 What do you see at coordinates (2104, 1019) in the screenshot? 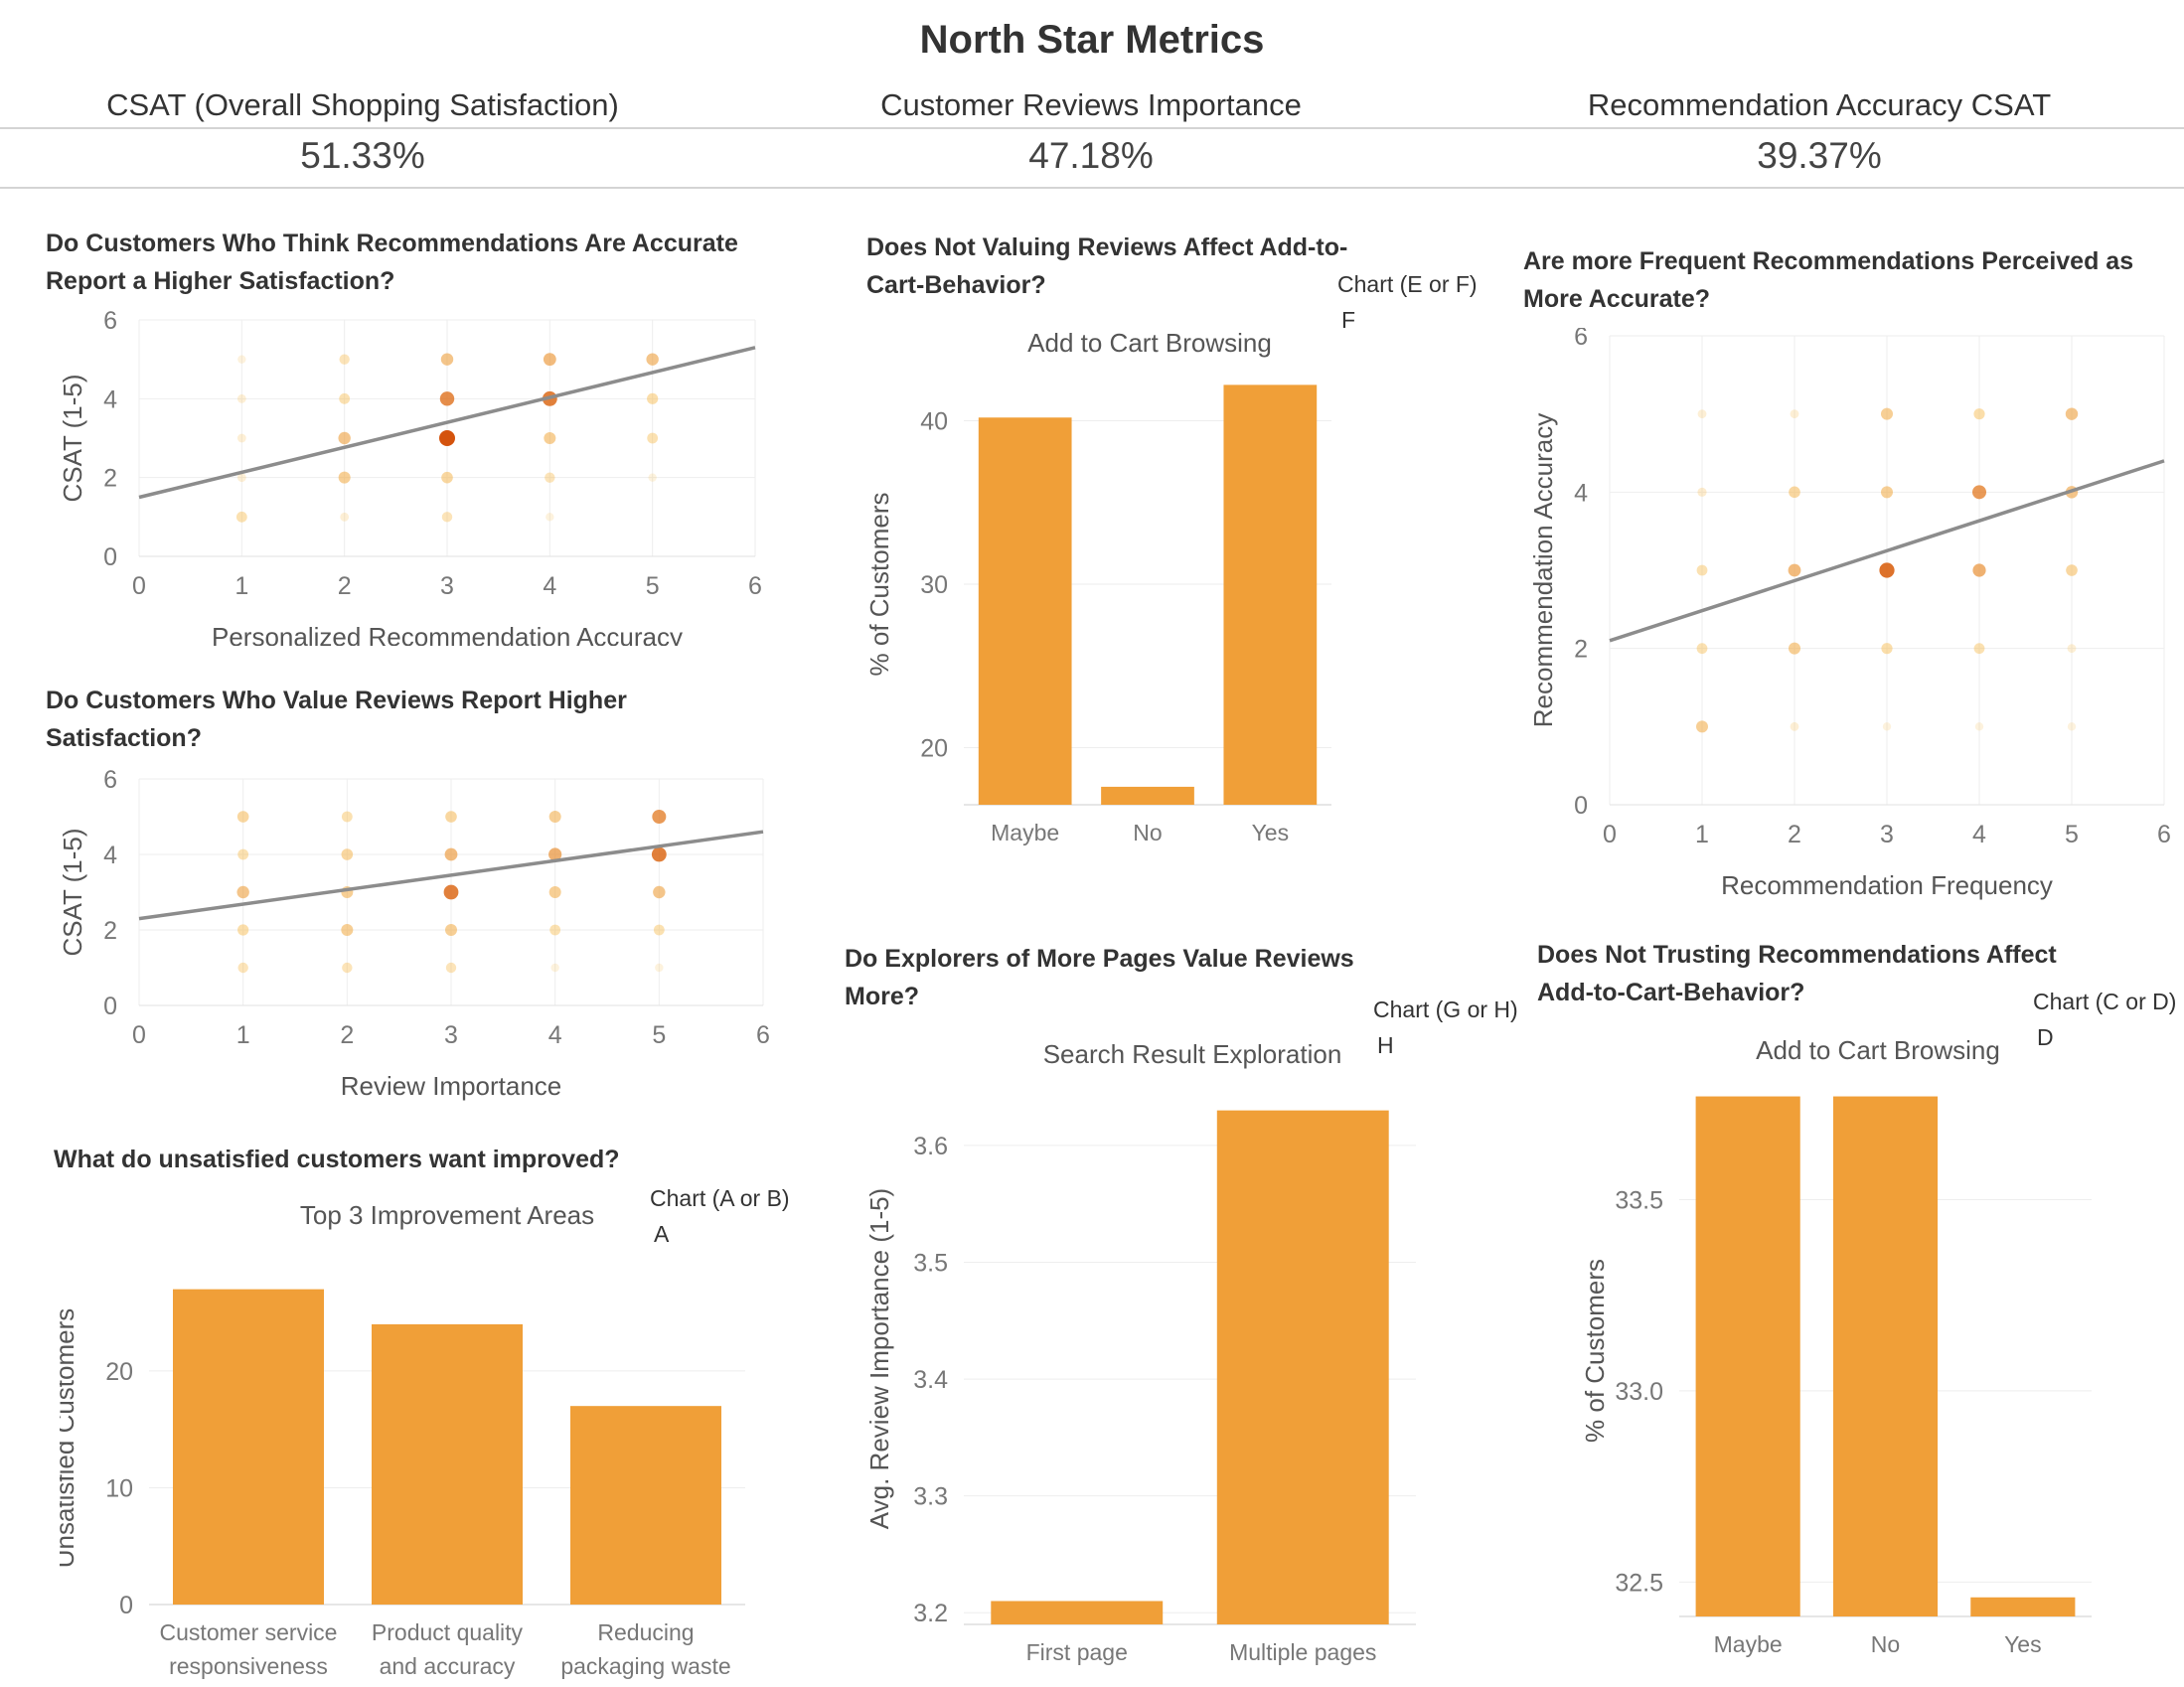
I see `chart-selector-note-cd: Chart (C or D) D` at bounding box center [2104, 1019].